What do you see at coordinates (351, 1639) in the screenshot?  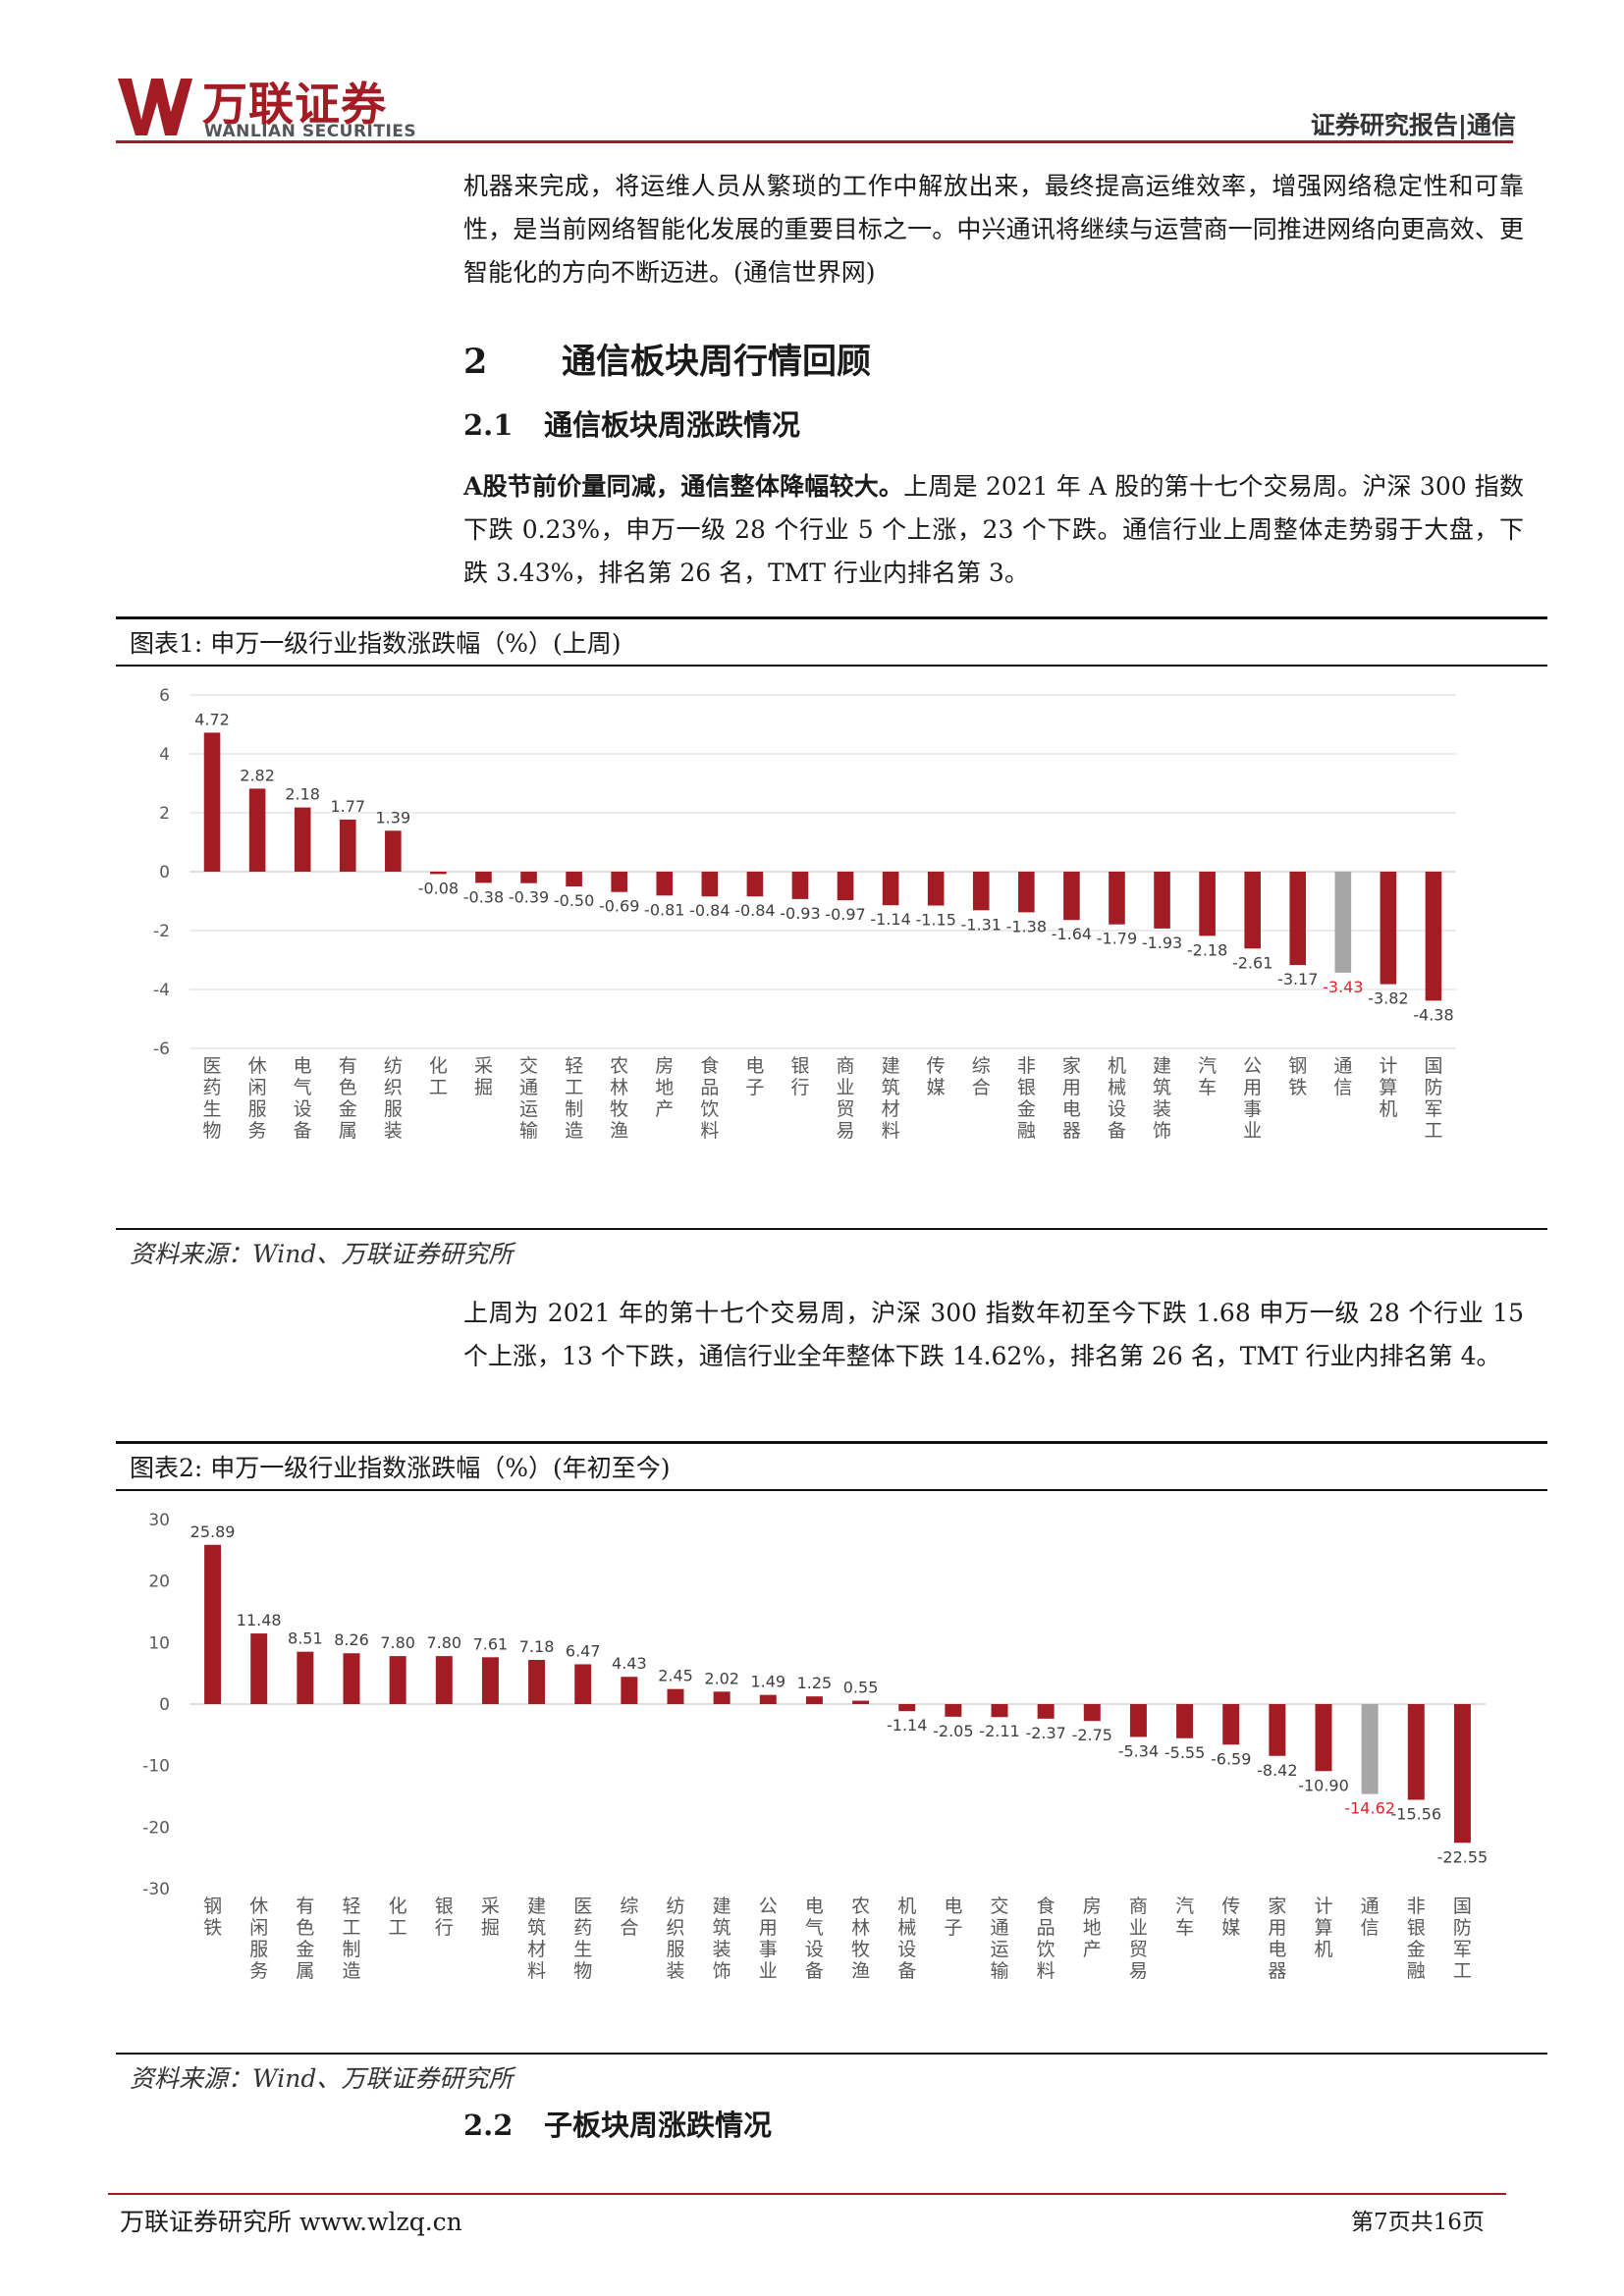 I see `data-label: 8.26` at bounding box center [351, 1639].